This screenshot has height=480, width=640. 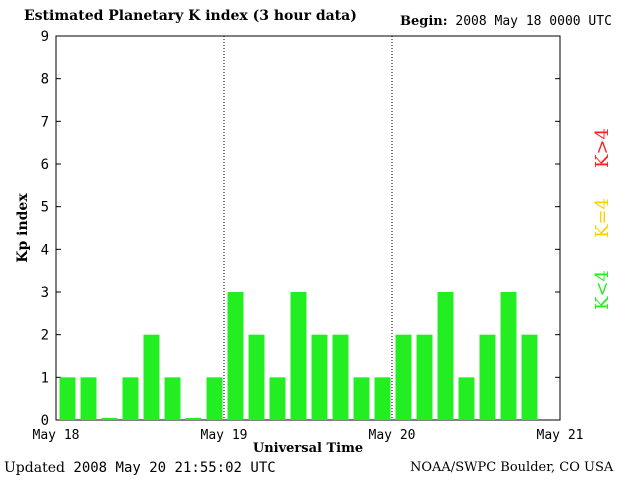 What do you see at coordinates (45, 37) in the screenshot?
I see `y-tick-label: 9` at bounding box center [45, 37].